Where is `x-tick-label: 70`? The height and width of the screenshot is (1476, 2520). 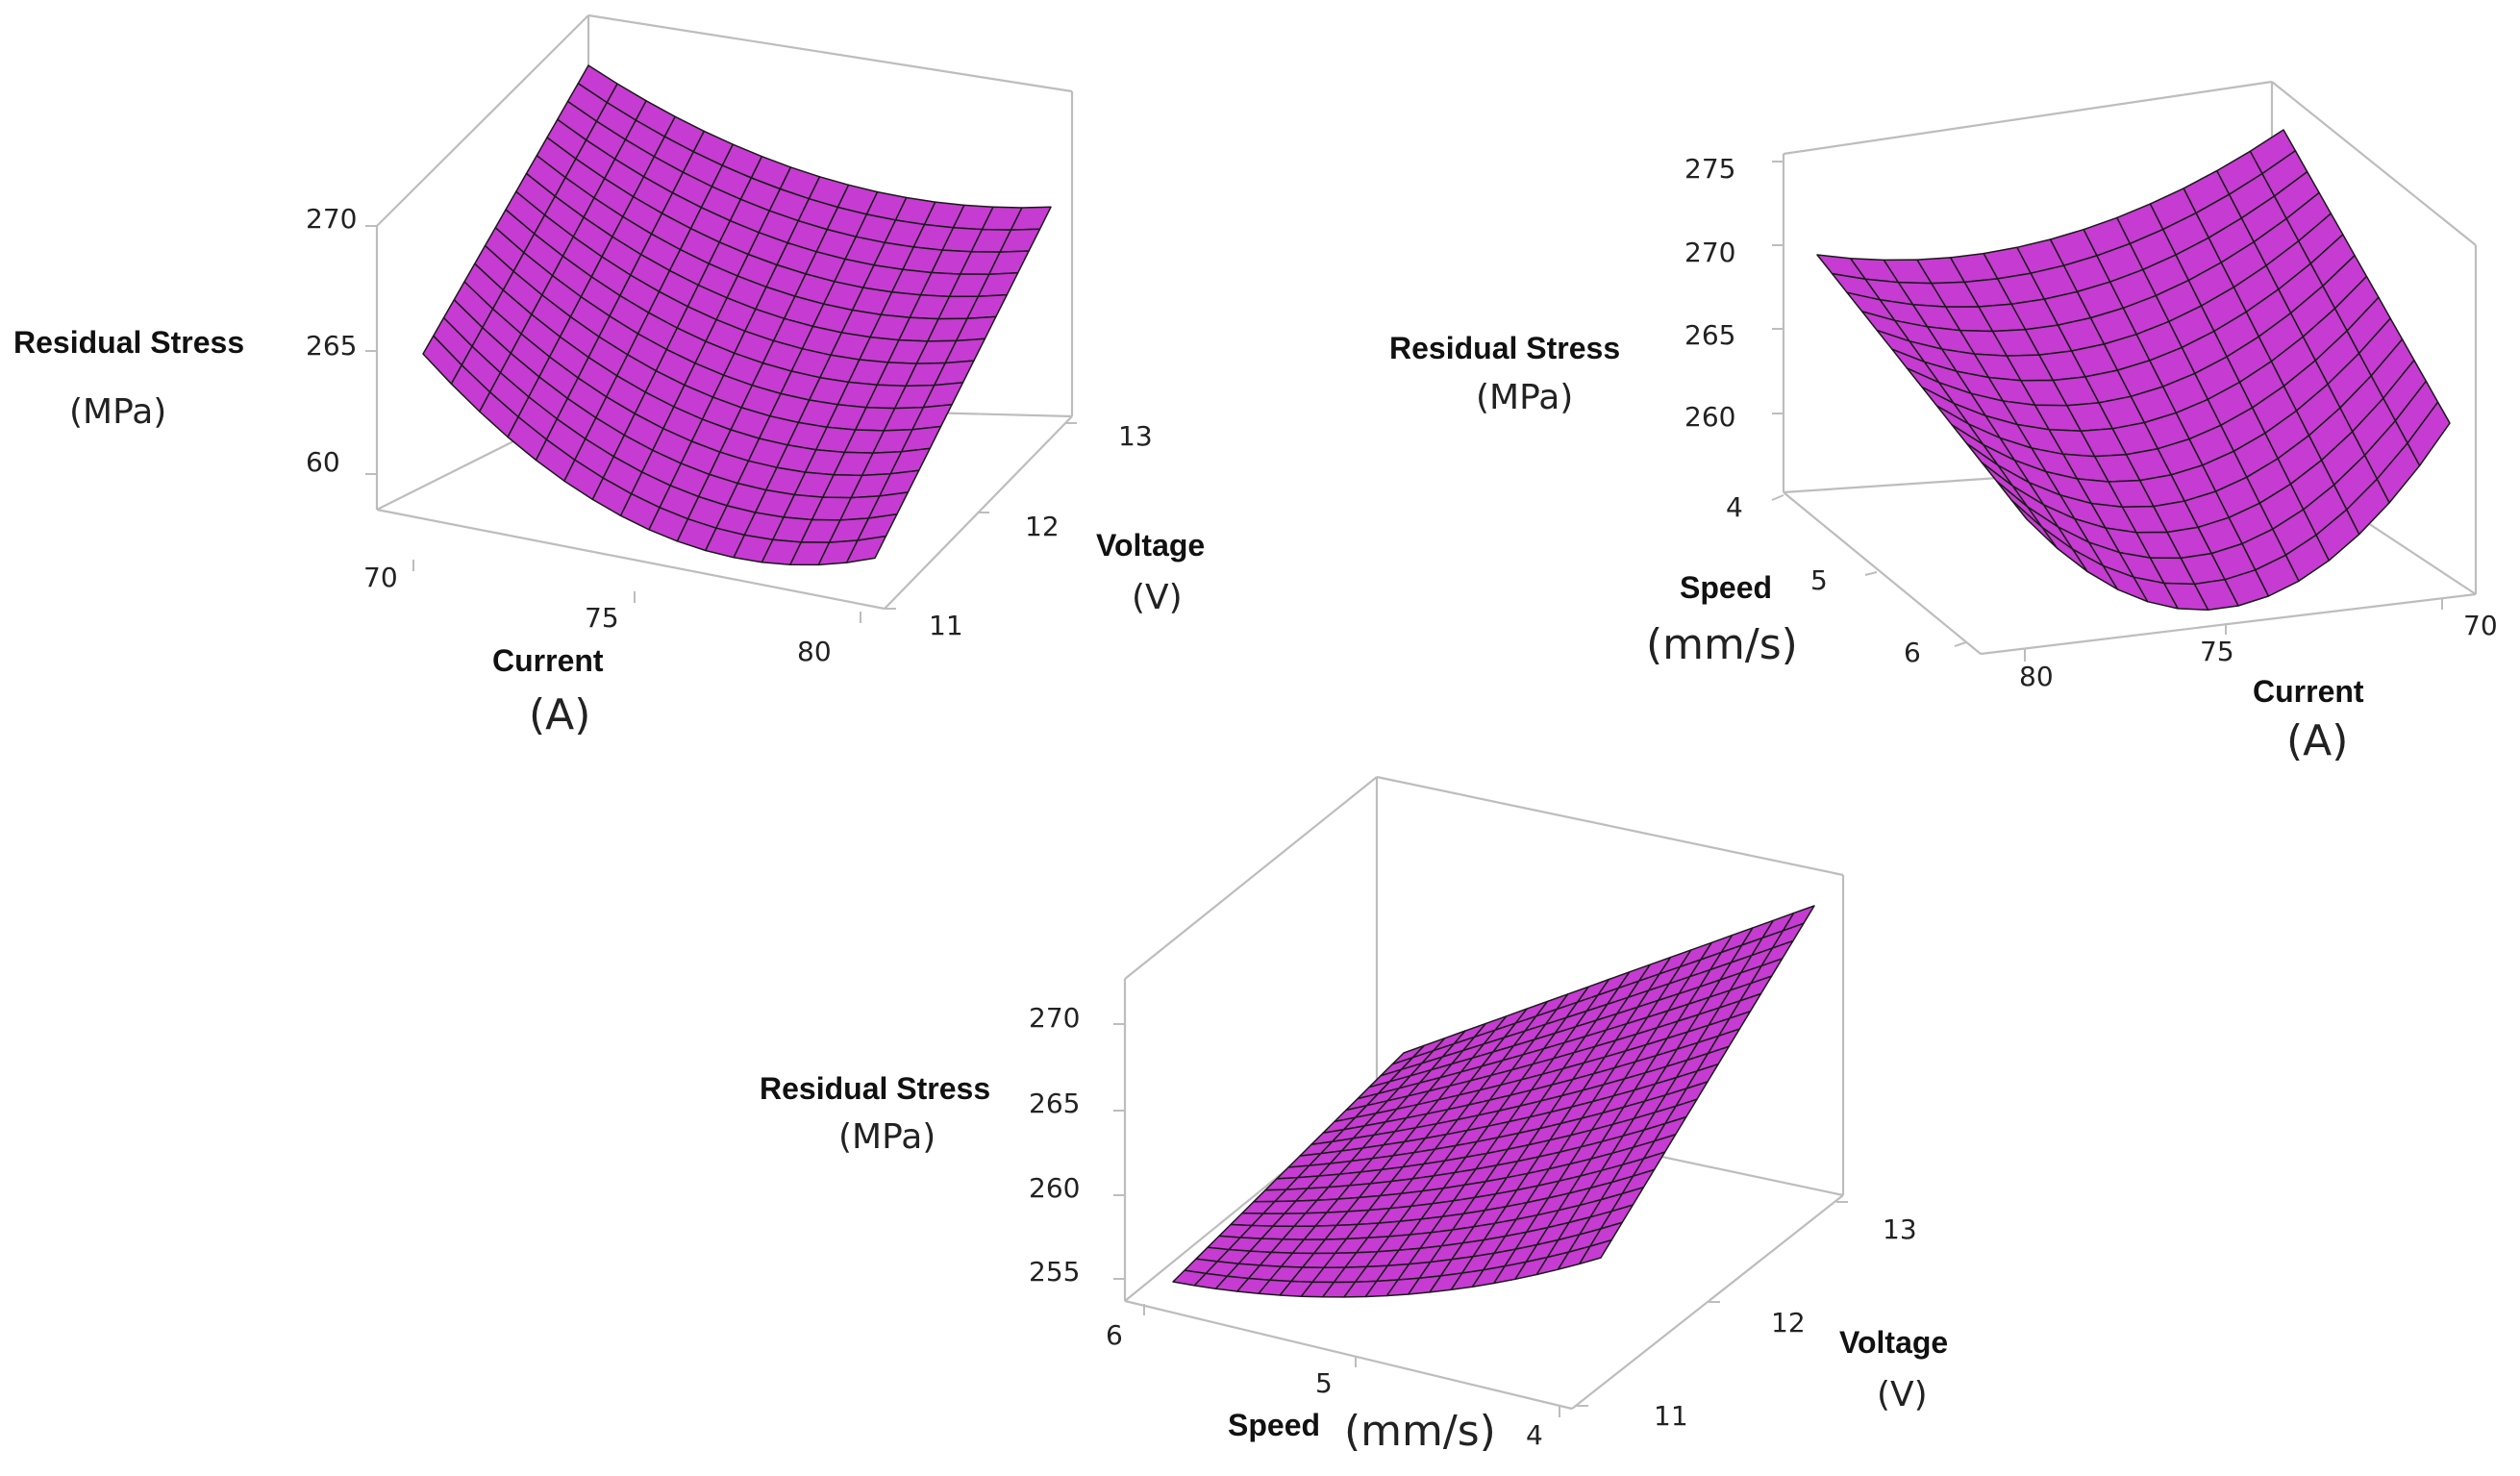
x-tick-label: 70 is located at coordinates (381, 577).